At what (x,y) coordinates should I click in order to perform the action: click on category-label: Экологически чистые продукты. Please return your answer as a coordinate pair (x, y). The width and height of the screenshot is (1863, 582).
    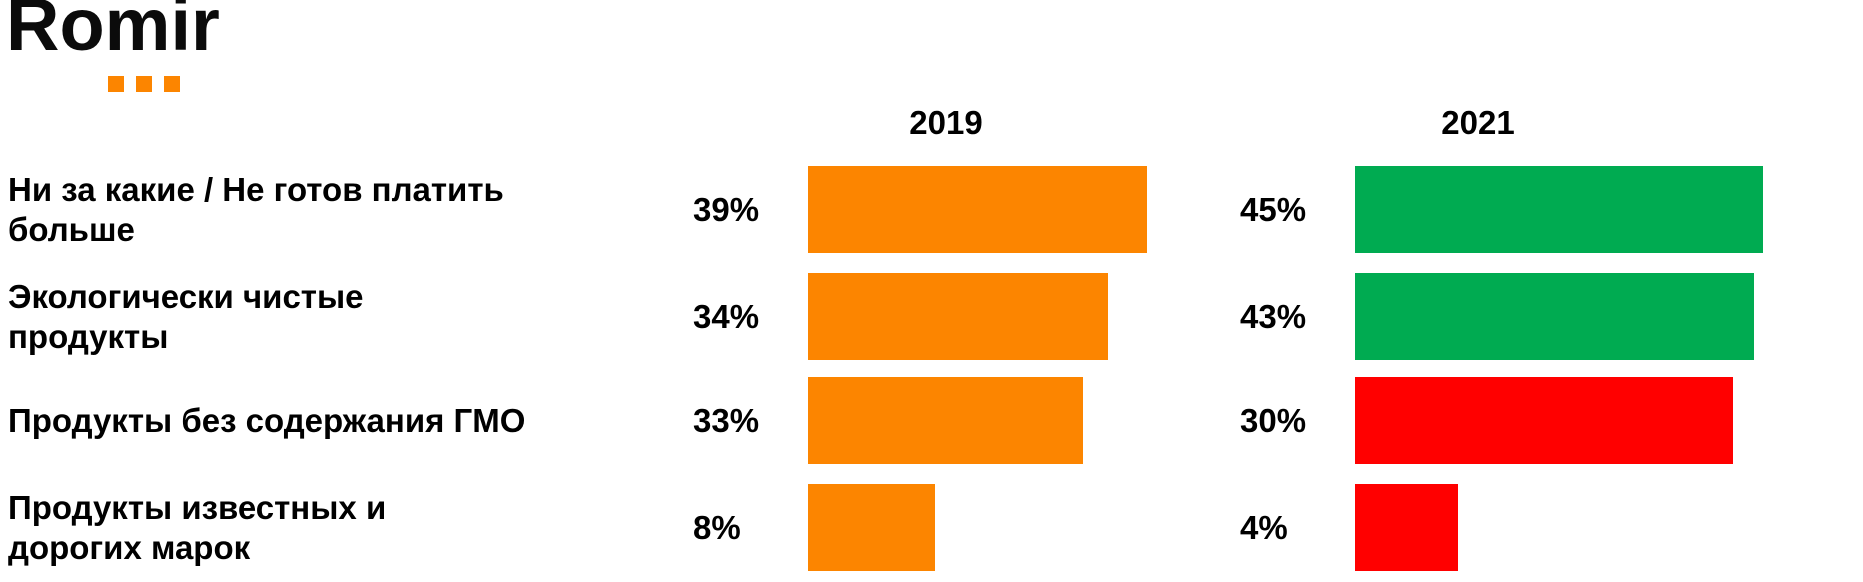
    Looking at the image, I should click on (186, 316).